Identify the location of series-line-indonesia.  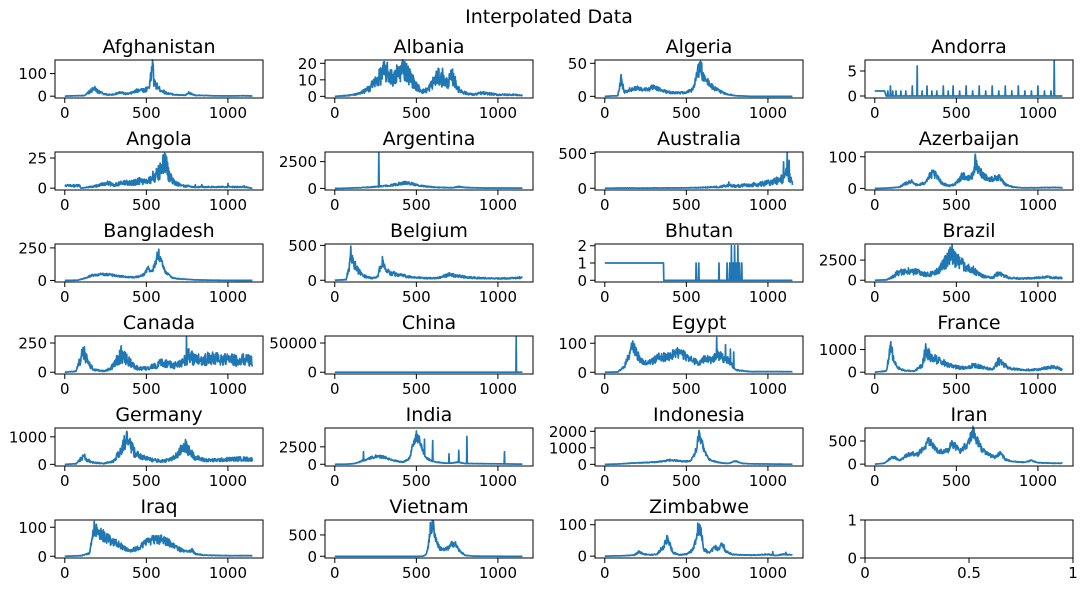
(698, 447).